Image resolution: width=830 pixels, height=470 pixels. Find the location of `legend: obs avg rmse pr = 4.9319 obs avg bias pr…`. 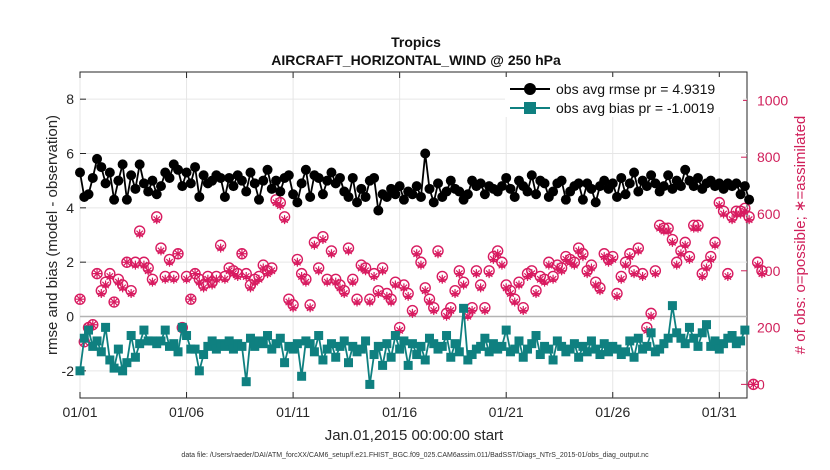

legend: obs avg rmse pr = 4.9319 obs avg bias pr… is located at coordinates (624, 97).